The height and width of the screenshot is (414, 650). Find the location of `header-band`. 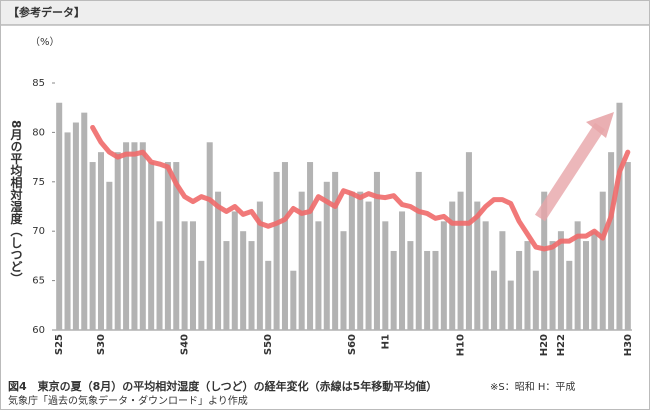

header-band is located at coordinates (325, 13).